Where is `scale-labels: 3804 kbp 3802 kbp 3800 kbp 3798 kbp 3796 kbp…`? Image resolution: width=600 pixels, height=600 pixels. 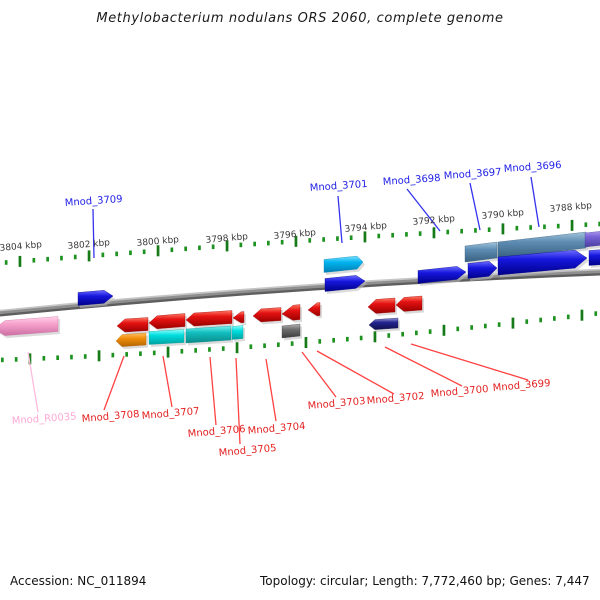
scale-labels: 3804 kbp 3802 kbp 3800 kbp 3798 kbp 3796 kbp… is located at coordinates (296, 227).